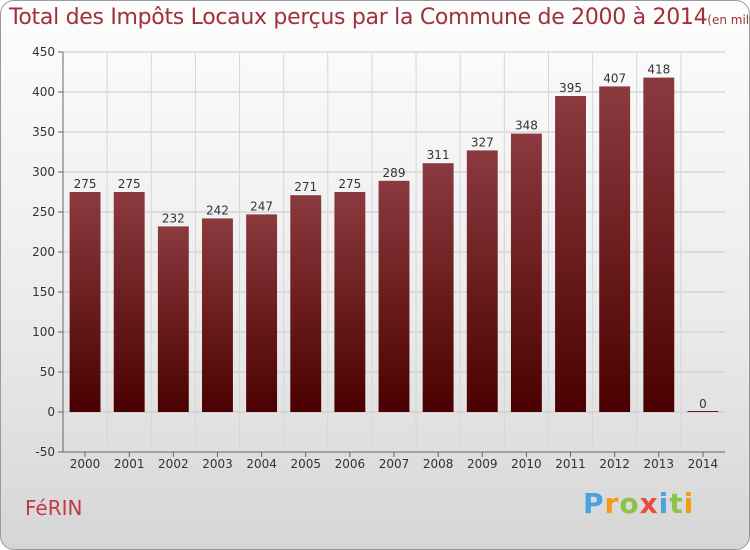  What do you see at coordinates (85, 302) in the screenshot?
I see `bar-2000` at bounding box center [85, 302].